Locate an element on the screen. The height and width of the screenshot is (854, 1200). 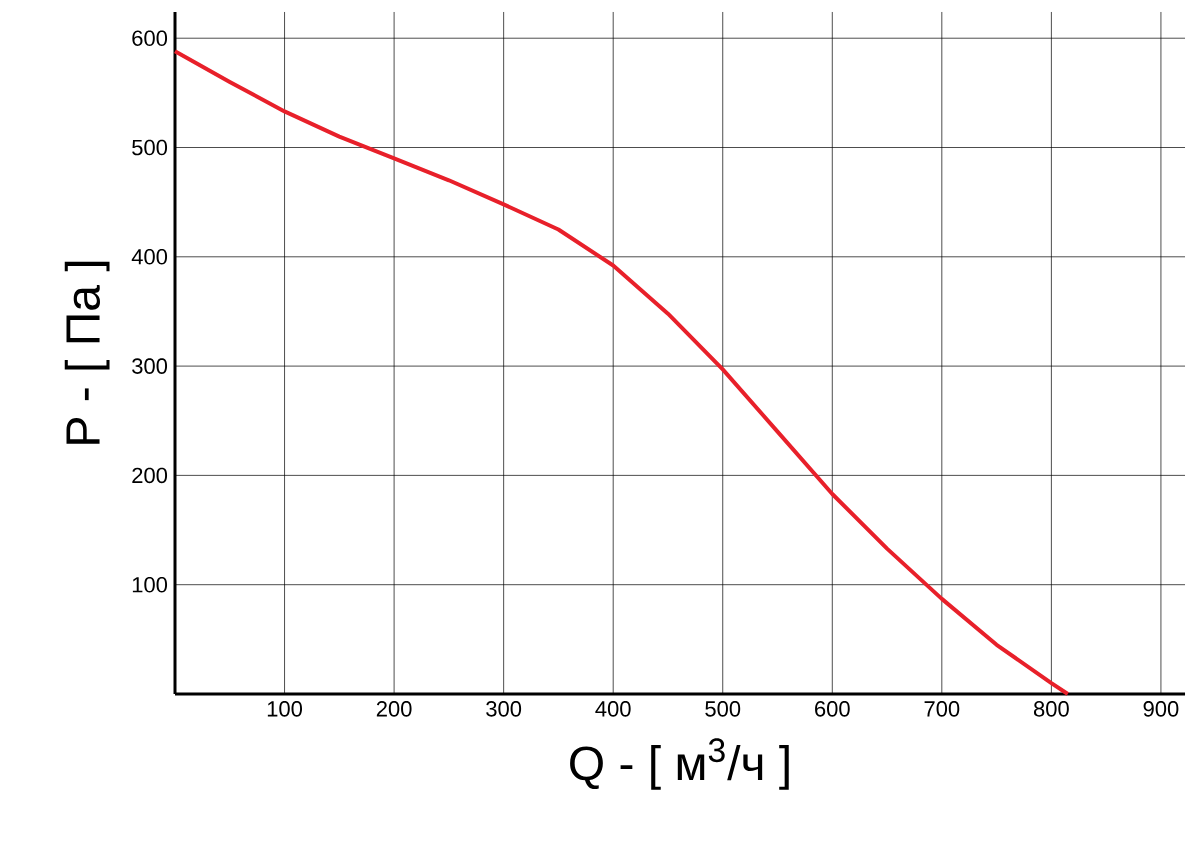
x-tick-label: 400 is located at coordinates (613, 709).